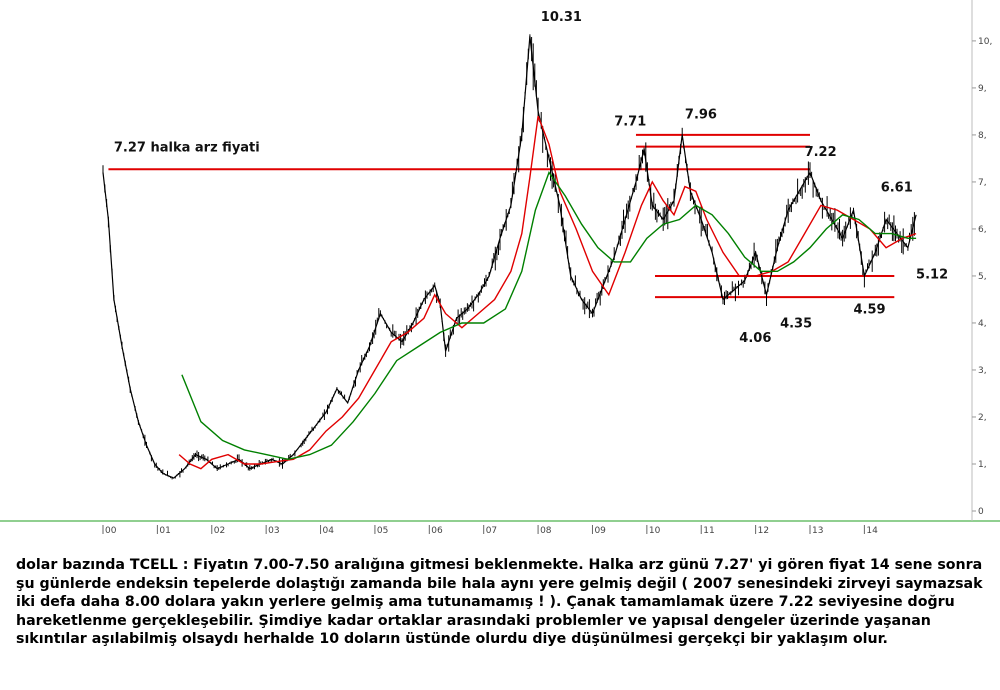  What do you see at coordinates (630, 122) in the screenshot?
I see `price-annotation: 7.71` at bounding box center [630, 122].